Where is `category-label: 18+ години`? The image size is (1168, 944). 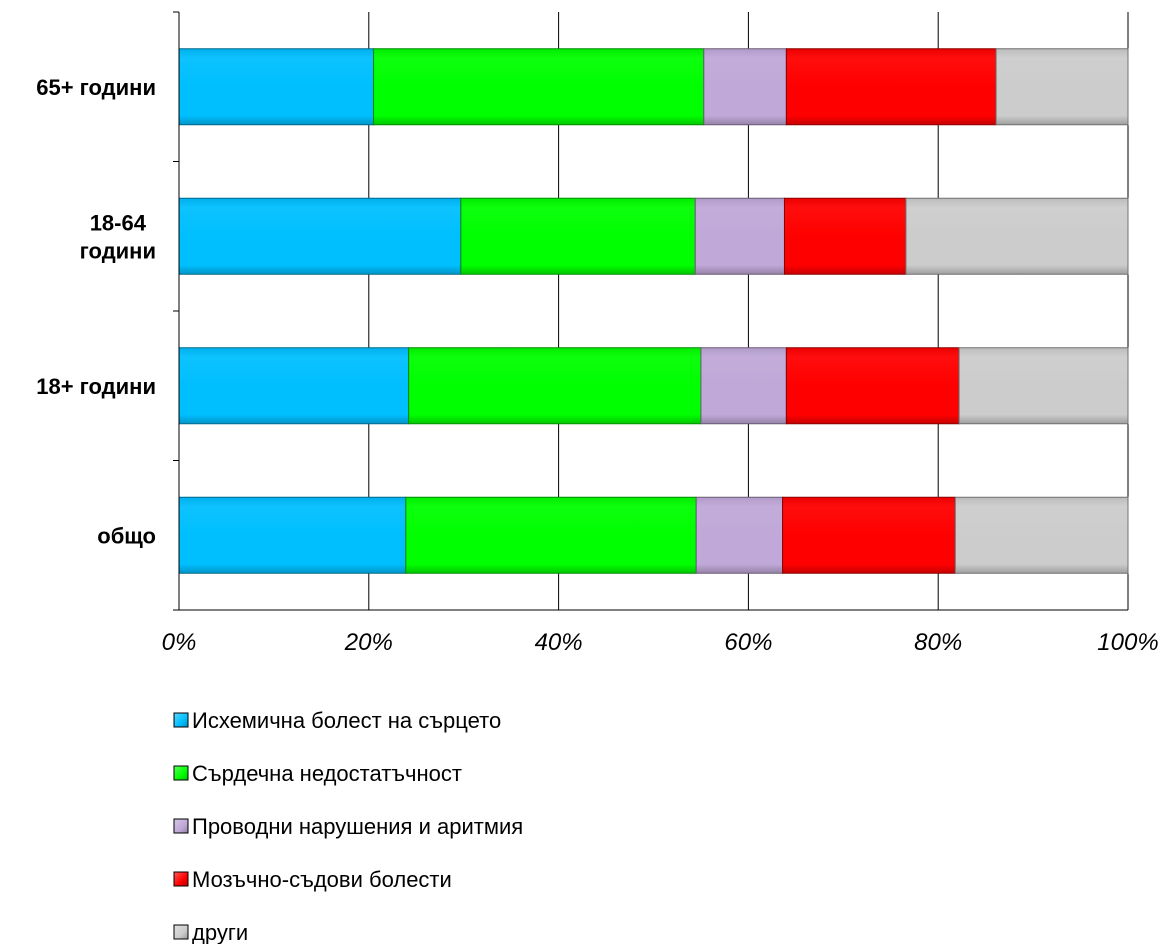 category-label: 18+ години is located at coordinates (96, 386).